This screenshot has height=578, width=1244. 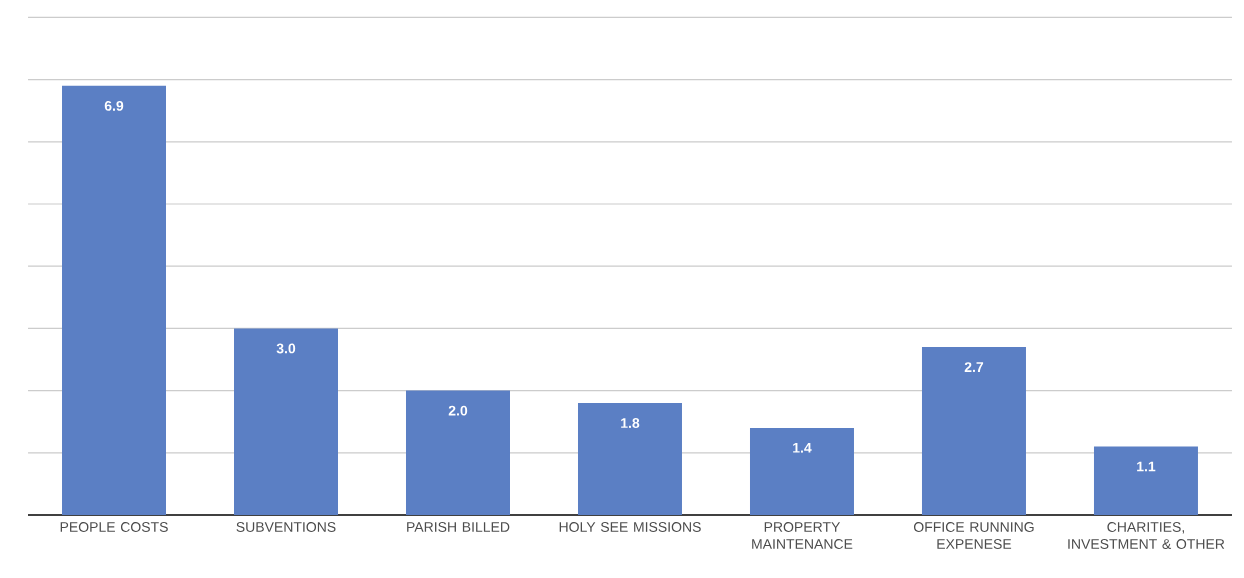 I want to click on data-label: 2.7, so click(x=974, y=367).